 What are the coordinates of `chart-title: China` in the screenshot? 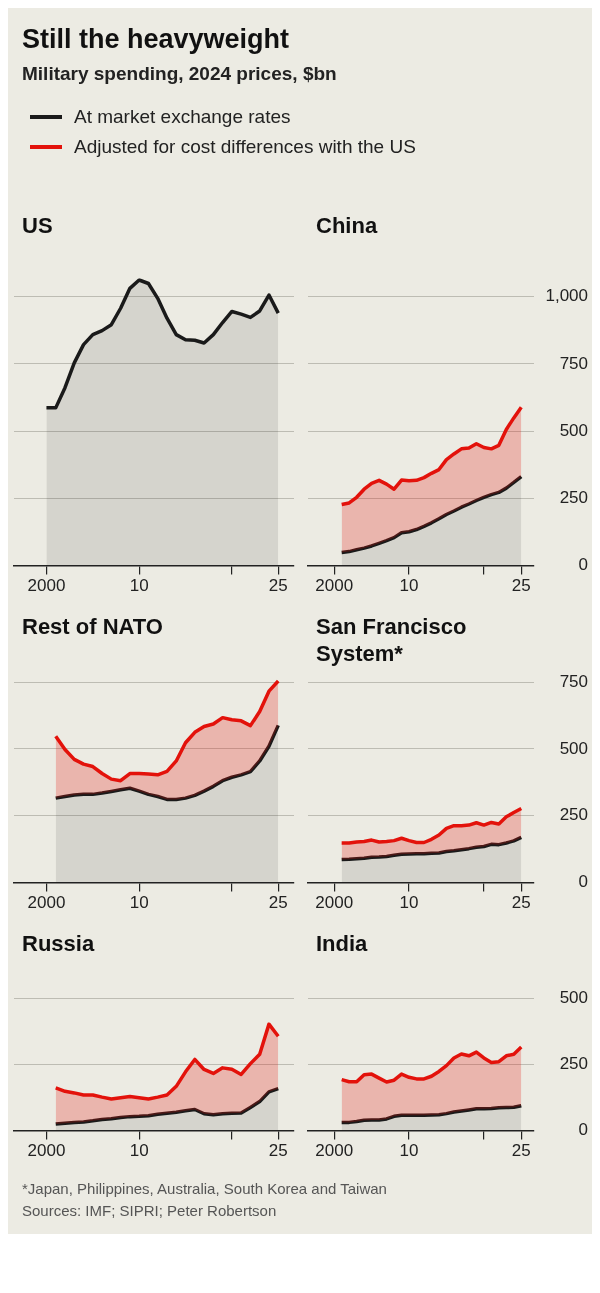 It's located at (347, 226).